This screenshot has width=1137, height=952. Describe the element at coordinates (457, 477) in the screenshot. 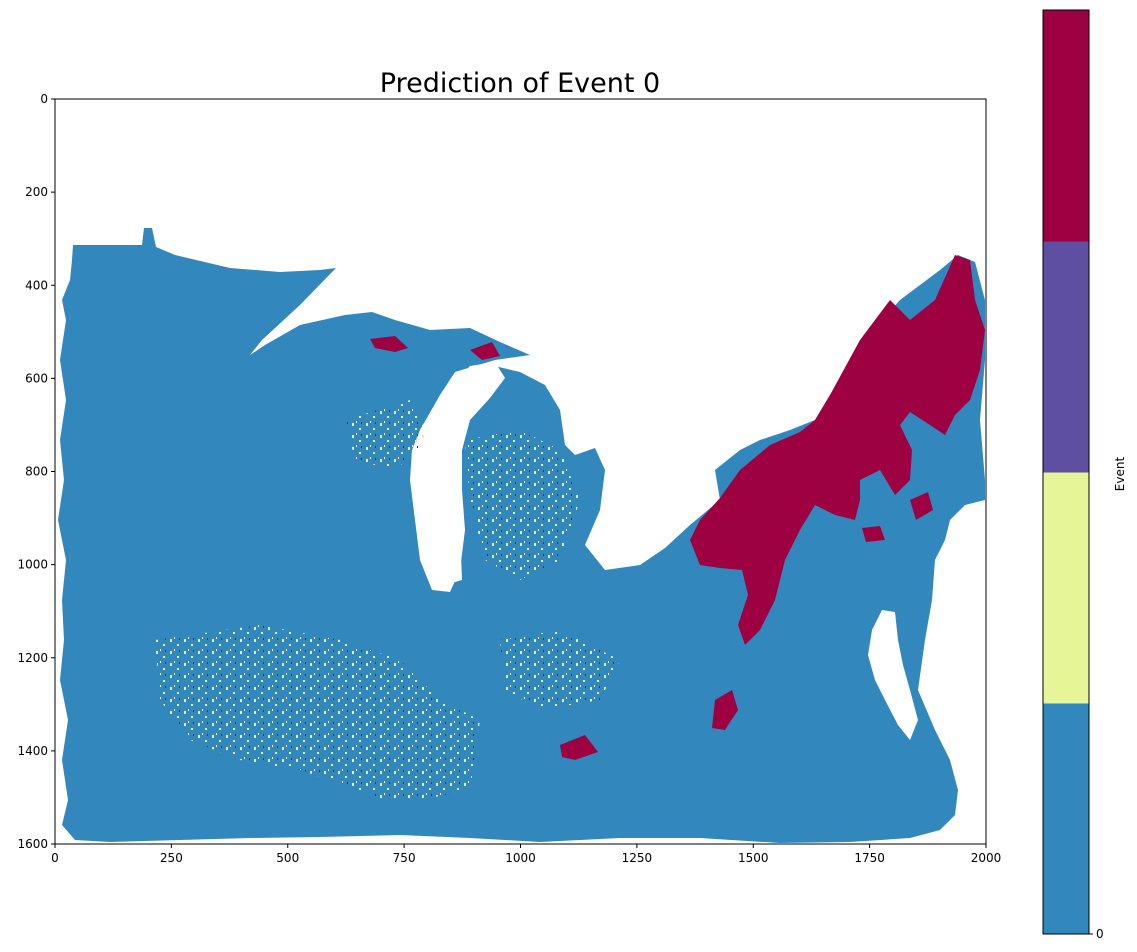

I see `lake-michigan` at that location.